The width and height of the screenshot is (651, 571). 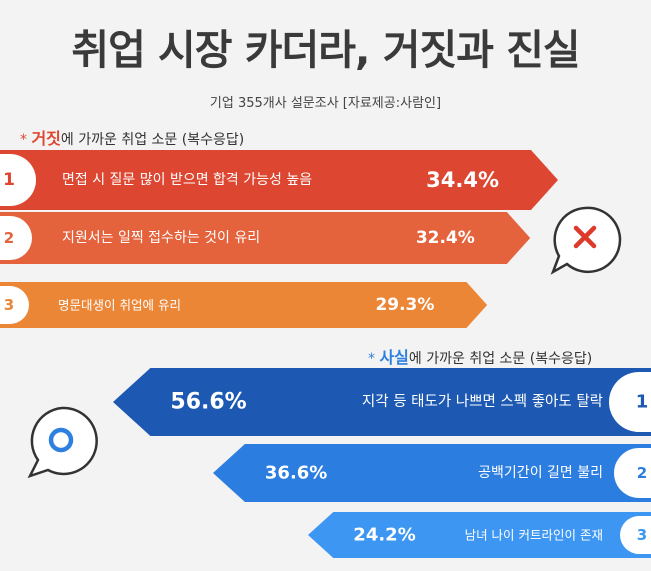 I want to click on true-rank-label-1: 1, so click(x=642, y=402).